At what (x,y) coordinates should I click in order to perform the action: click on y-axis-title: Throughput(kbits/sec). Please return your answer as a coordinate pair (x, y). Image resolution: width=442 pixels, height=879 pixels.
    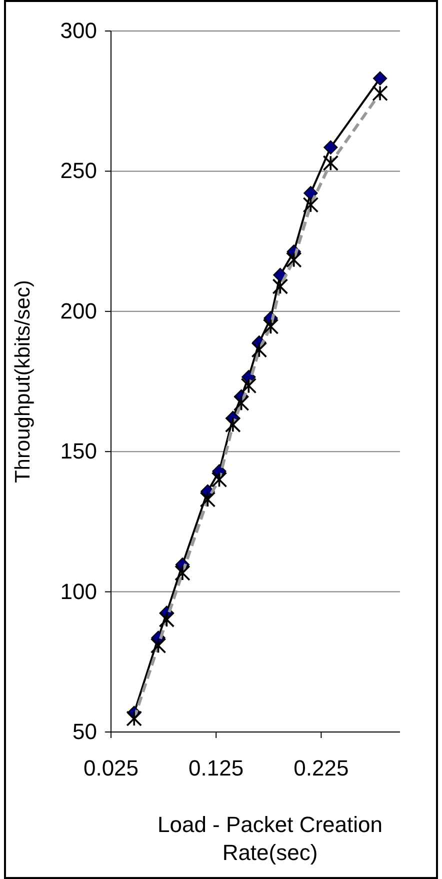
    Looking at the image, I should click on (23, 382).